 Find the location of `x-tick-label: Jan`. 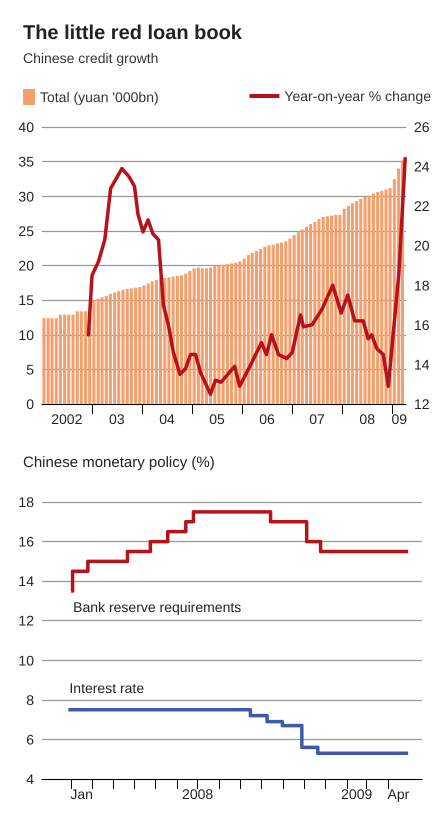

x-tick-label: Jan is located at coordinates (81, 794).